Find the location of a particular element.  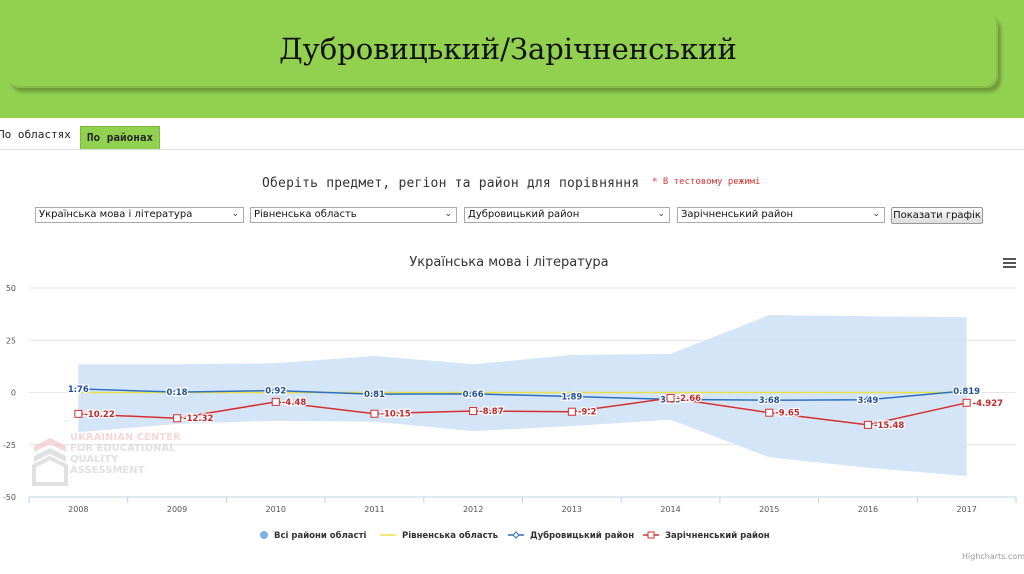

dubrovytsia-data-label: 3.68 is located at coordinates (769, 401).